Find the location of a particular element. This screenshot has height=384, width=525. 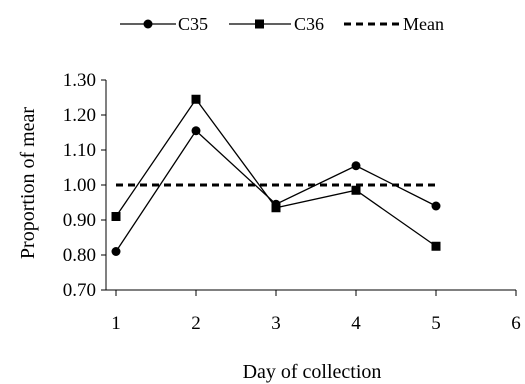

x-tick-label: 4 is located at coordinates (356, 323).